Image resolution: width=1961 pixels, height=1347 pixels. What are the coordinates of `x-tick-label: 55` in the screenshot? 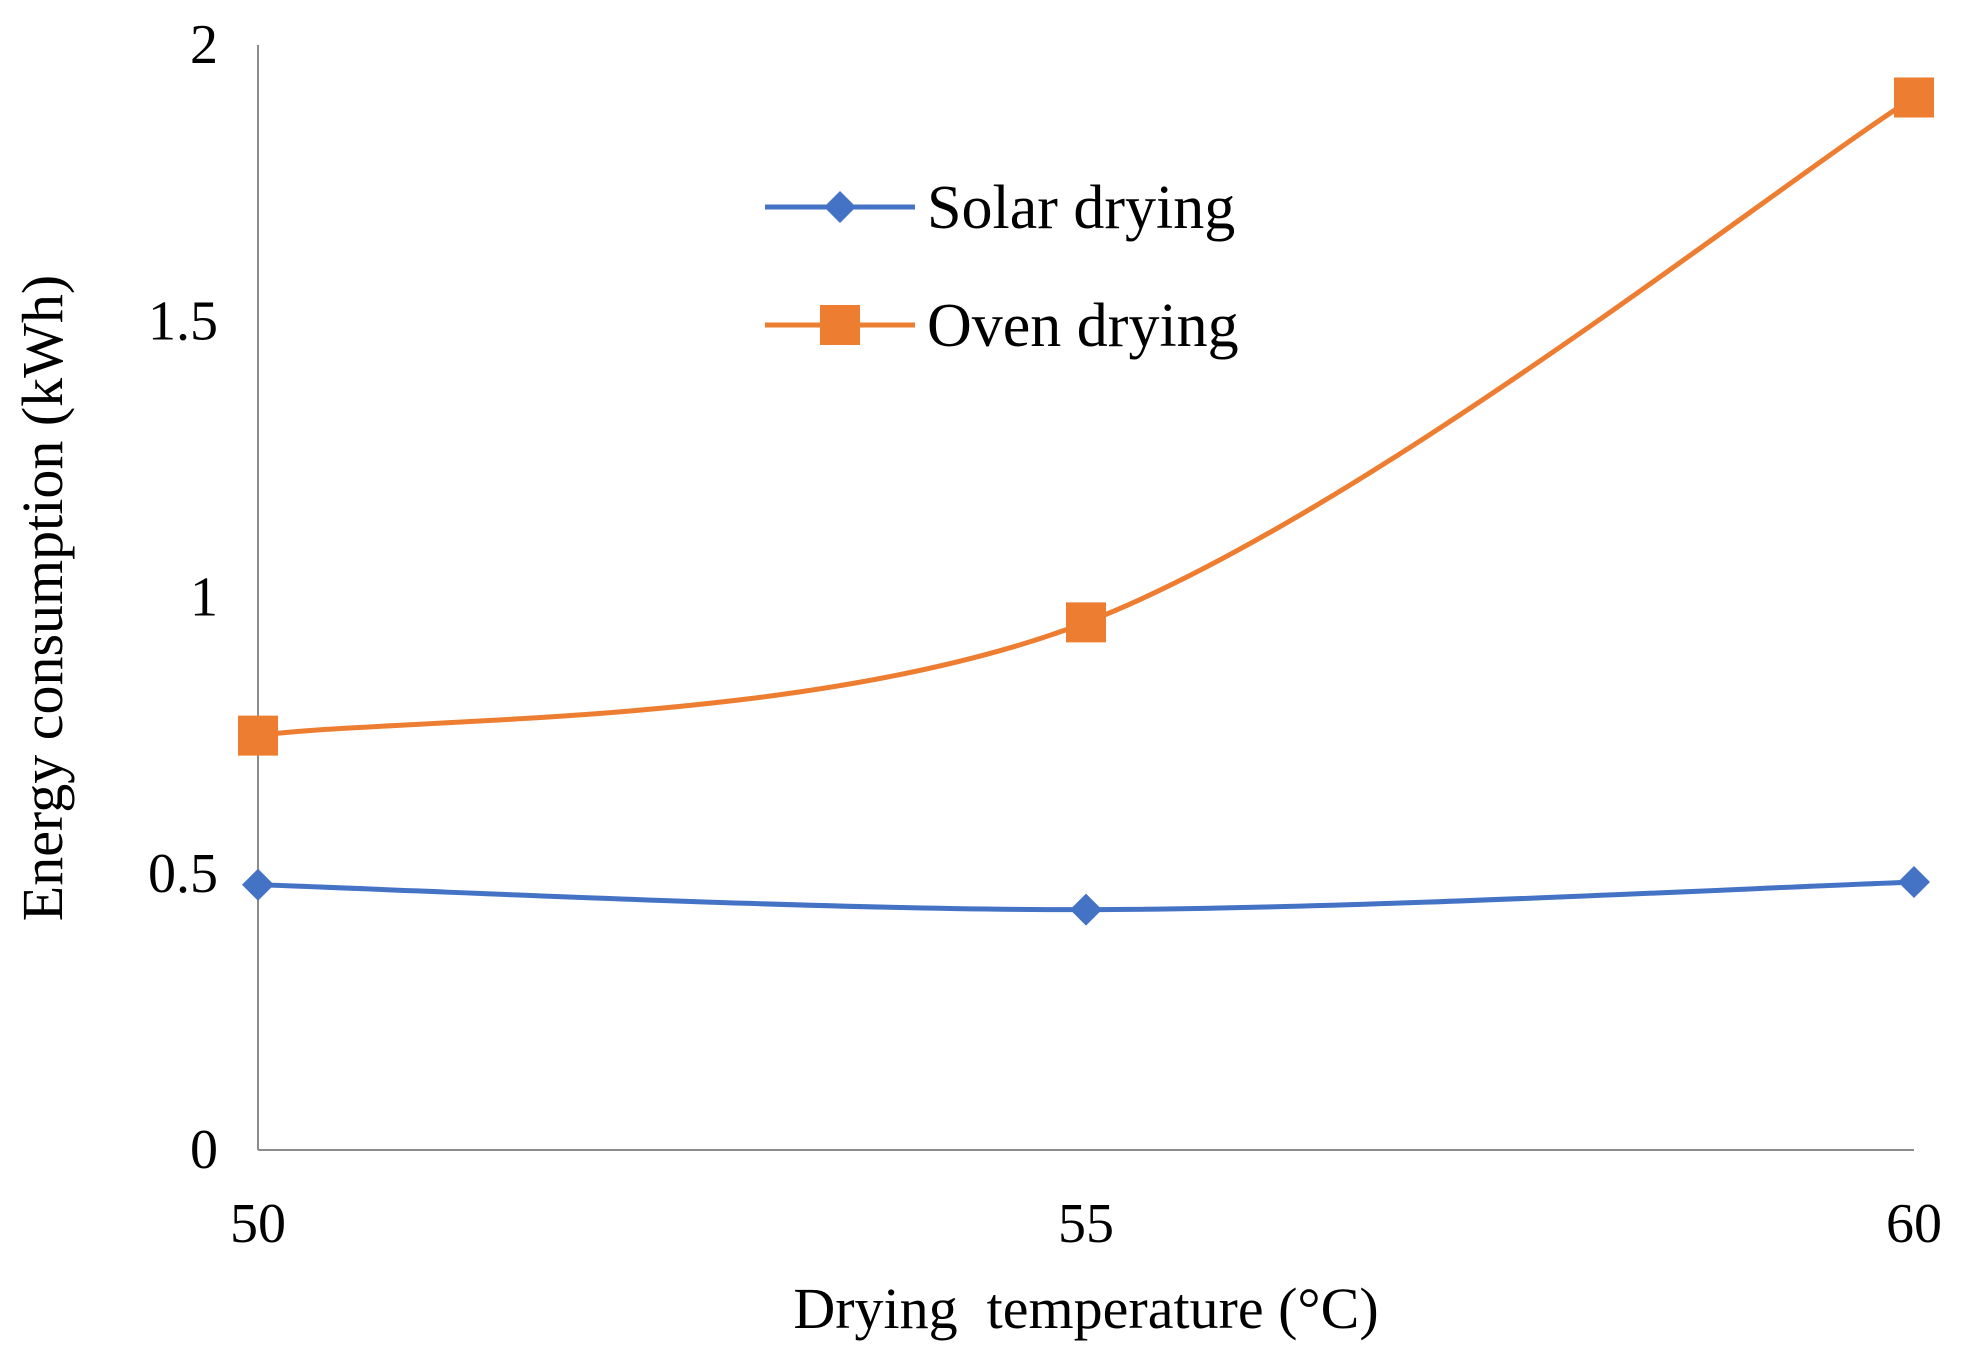 It's located at (1086, 1224).